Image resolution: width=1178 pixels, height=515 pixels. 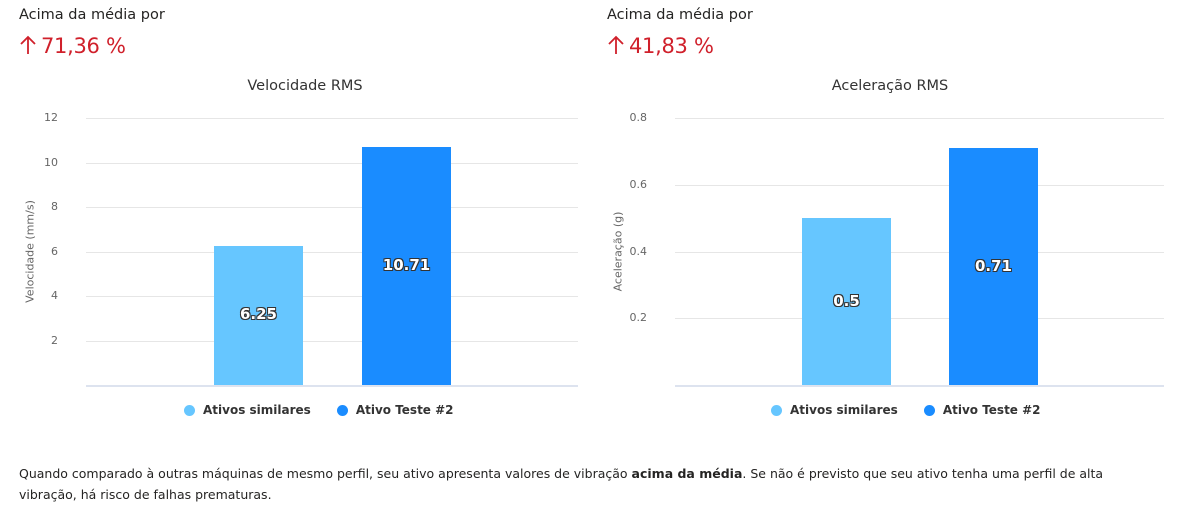 I want to click on summary-emphasis: acima da média, so click(x=687, y=473).